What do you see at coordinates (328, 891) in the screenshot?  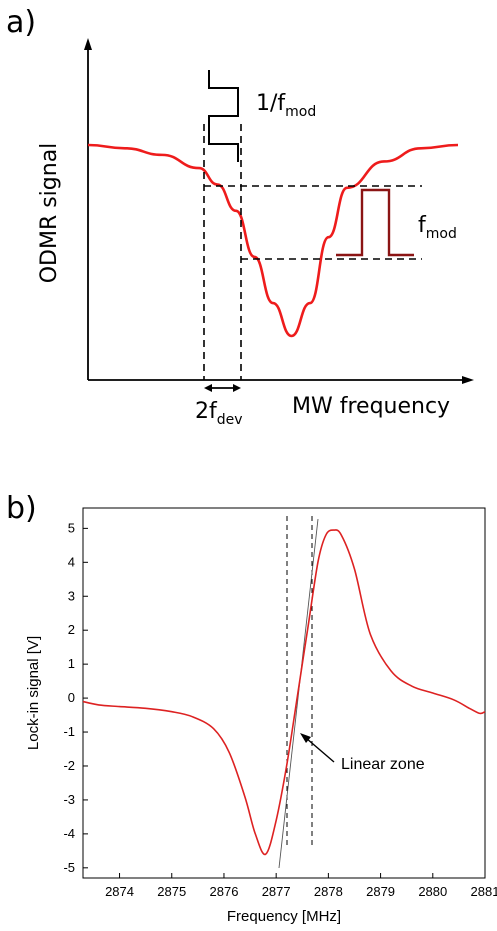 I see `x-tick-label: 2878` at bounding box center [328, 891].